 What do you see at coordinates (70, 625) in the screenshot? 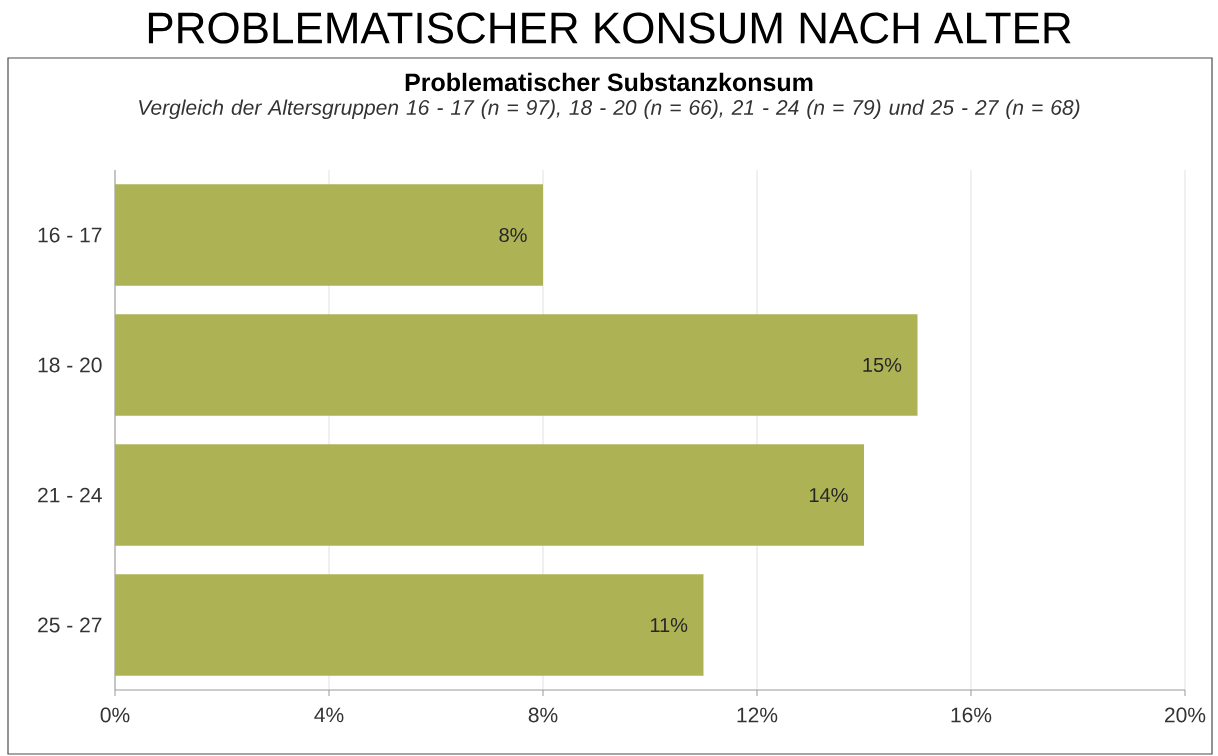
I see `y-tick-label: 25 - 27` at bounding box center [70, 625].